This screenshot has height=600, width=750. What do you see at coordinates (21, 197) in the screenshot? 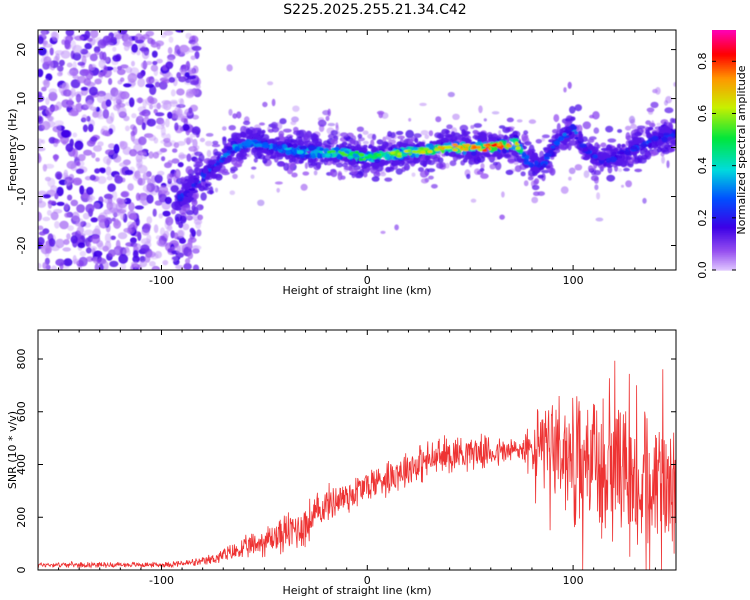
I see `y-tick-label: -10` at bounding box center [21, 197].